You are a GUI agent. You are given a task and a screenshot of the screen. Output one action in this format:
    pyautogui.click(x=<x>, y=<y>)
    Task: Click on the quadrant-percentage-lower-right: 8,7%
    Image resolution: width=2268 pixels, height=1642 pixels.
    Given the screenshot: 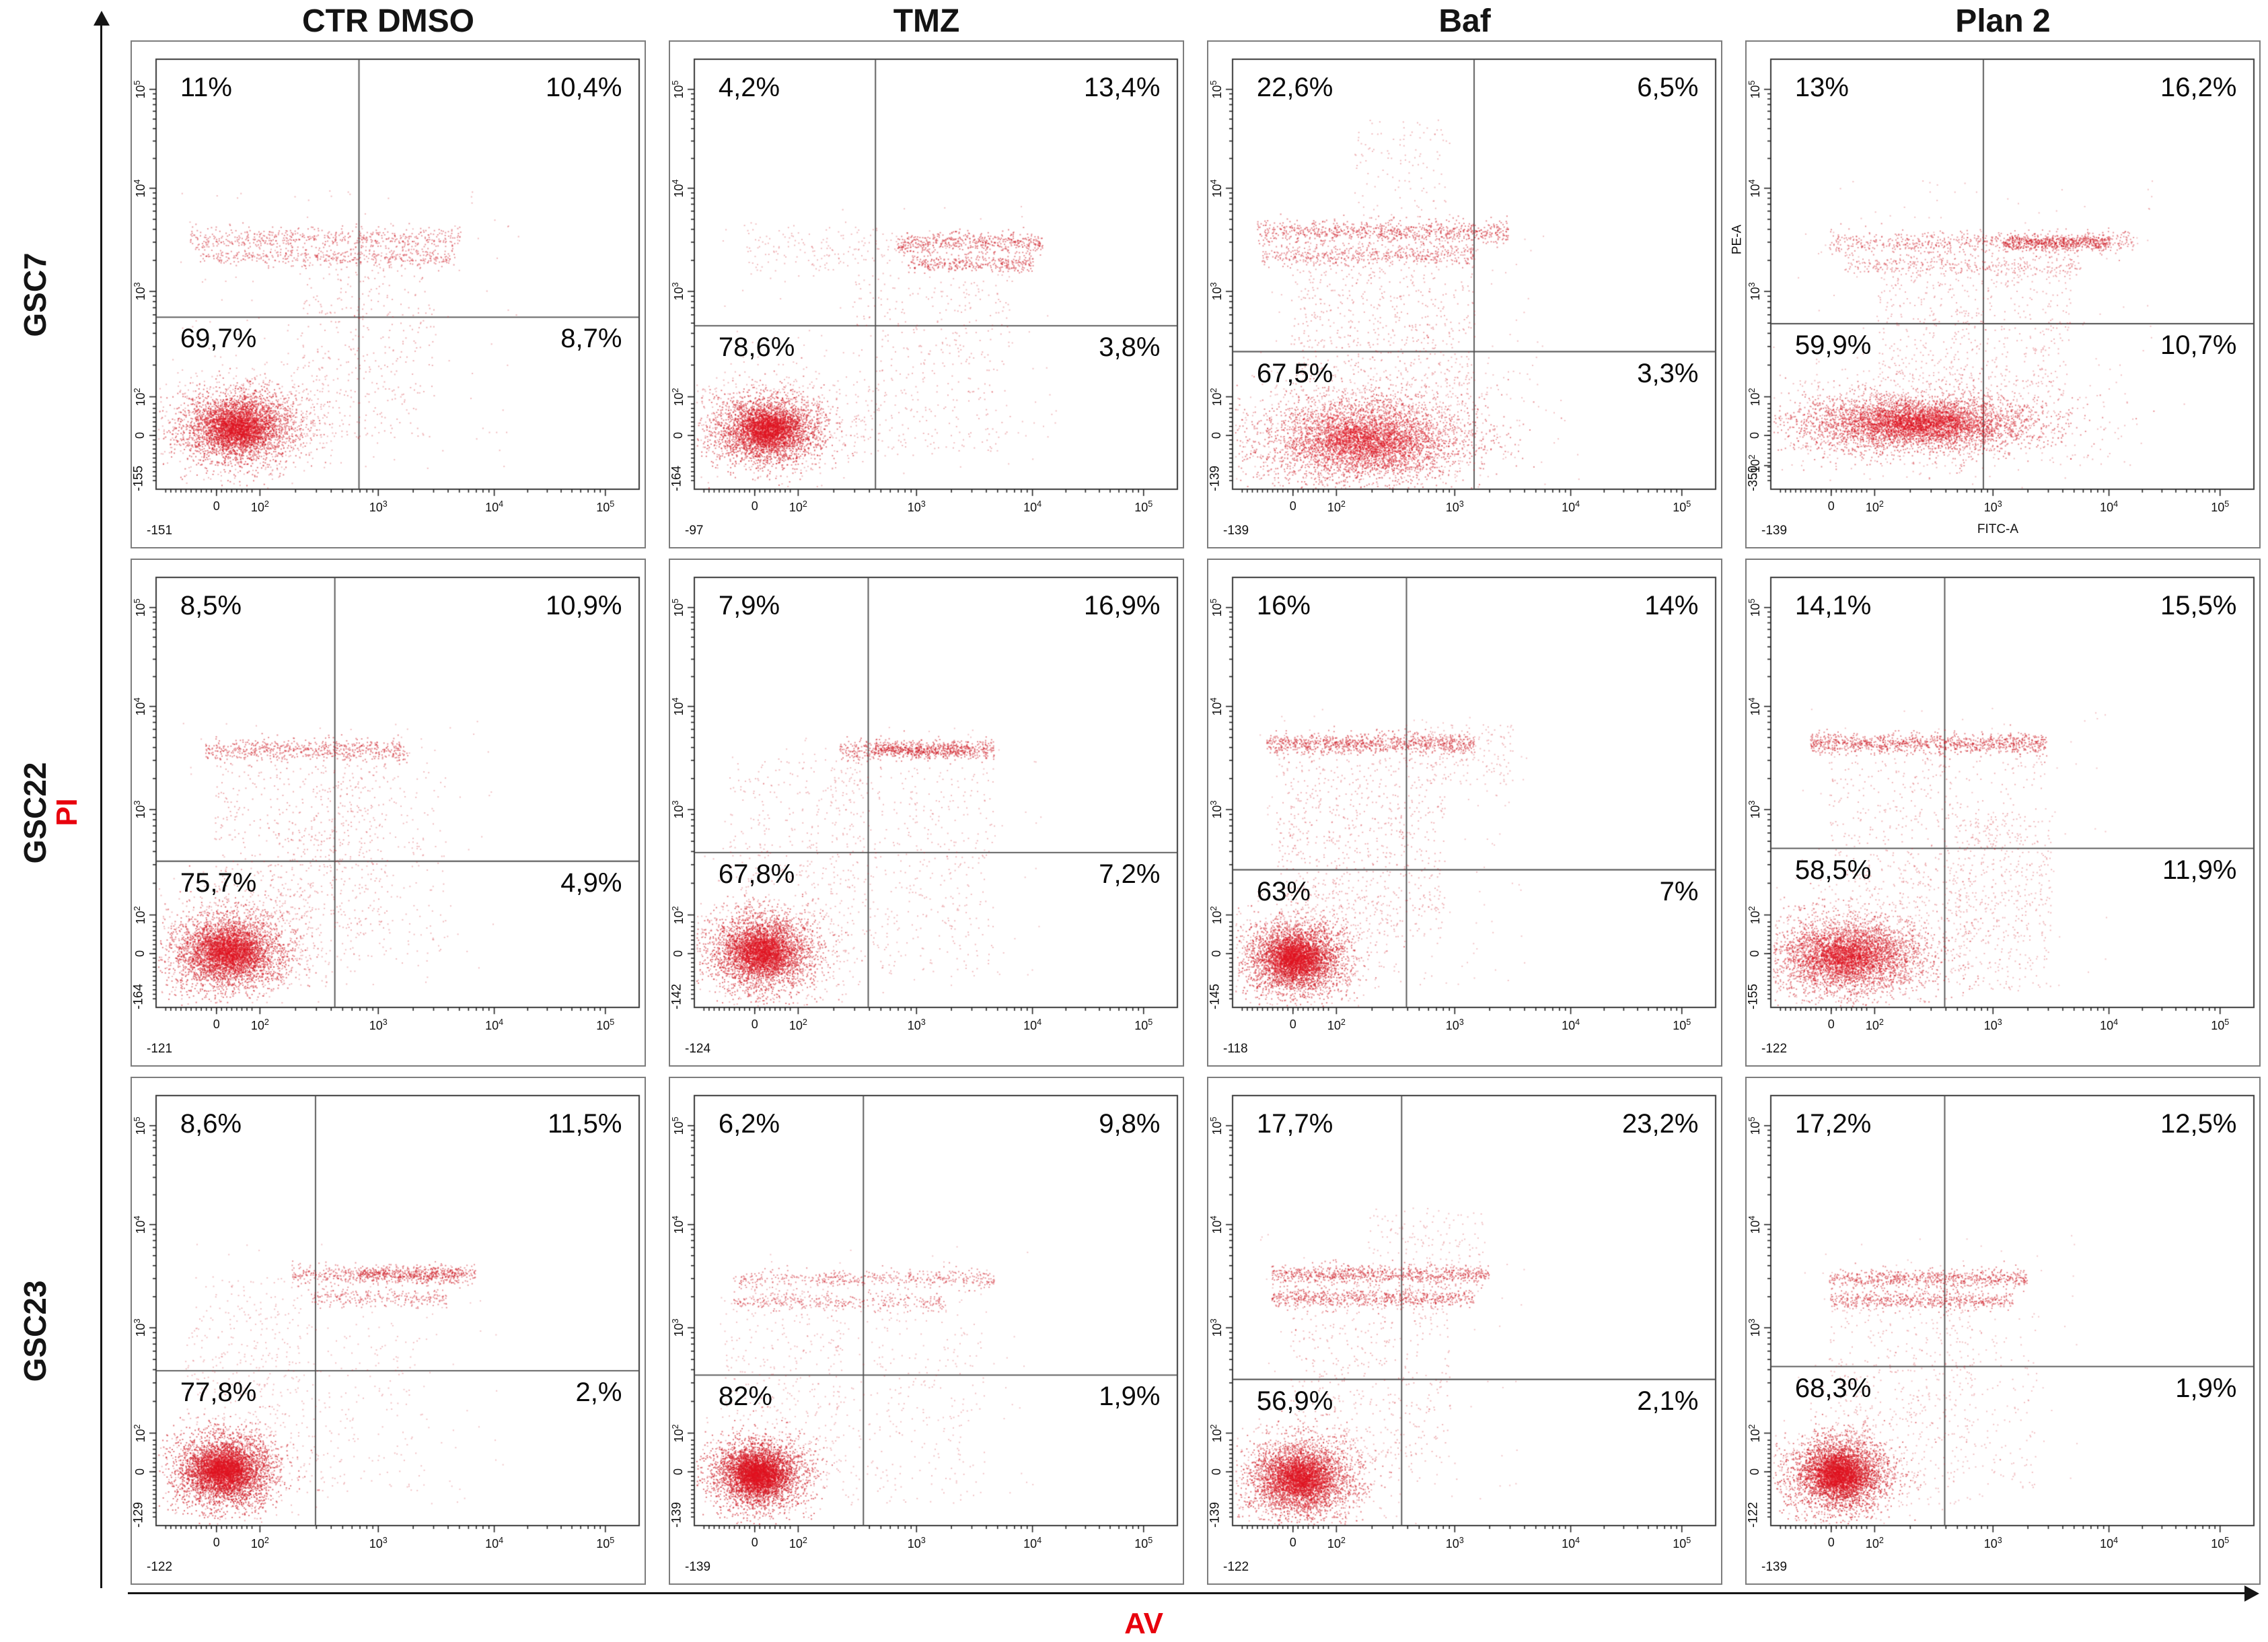 What is the action you would take?
    pyautogui.click(x=591, y=339)
    